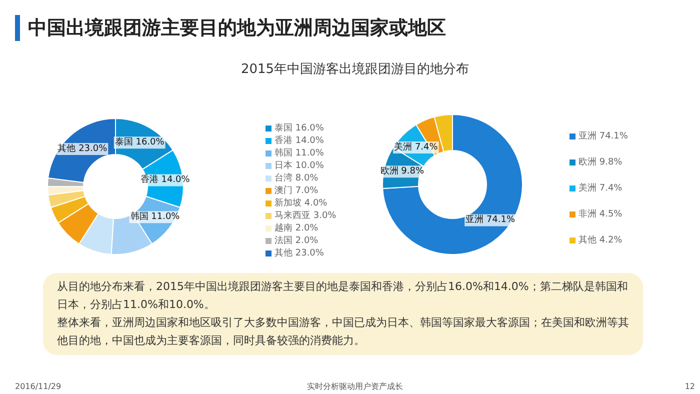 Image resolution: width=700 pixels, height=394 pixels. I want to click on data-label: 欧洲 9.8%, so click(402, 171).